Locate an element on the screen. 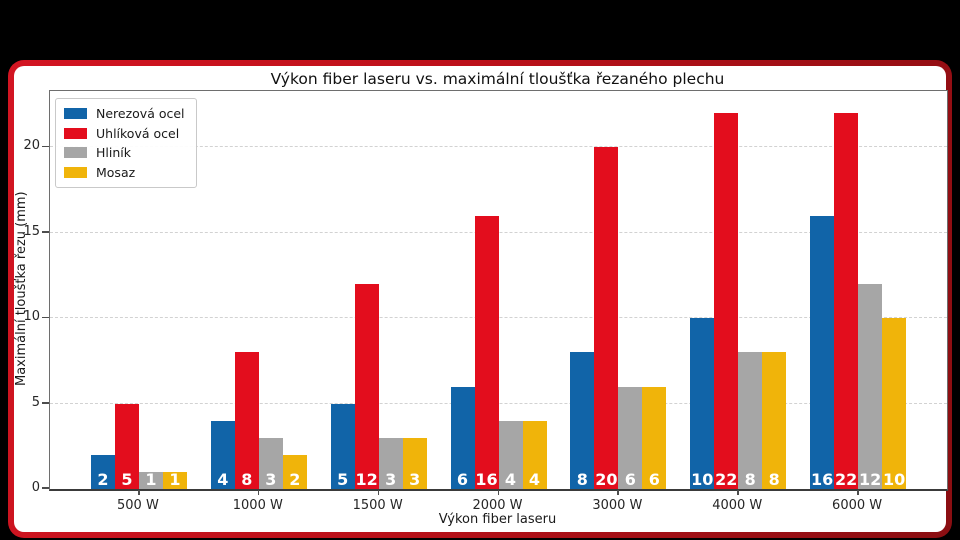 Image resolution: width=960 pixels, height=540 pixels. x-tick-label: 1500 W is located at coordinates (378, 501).